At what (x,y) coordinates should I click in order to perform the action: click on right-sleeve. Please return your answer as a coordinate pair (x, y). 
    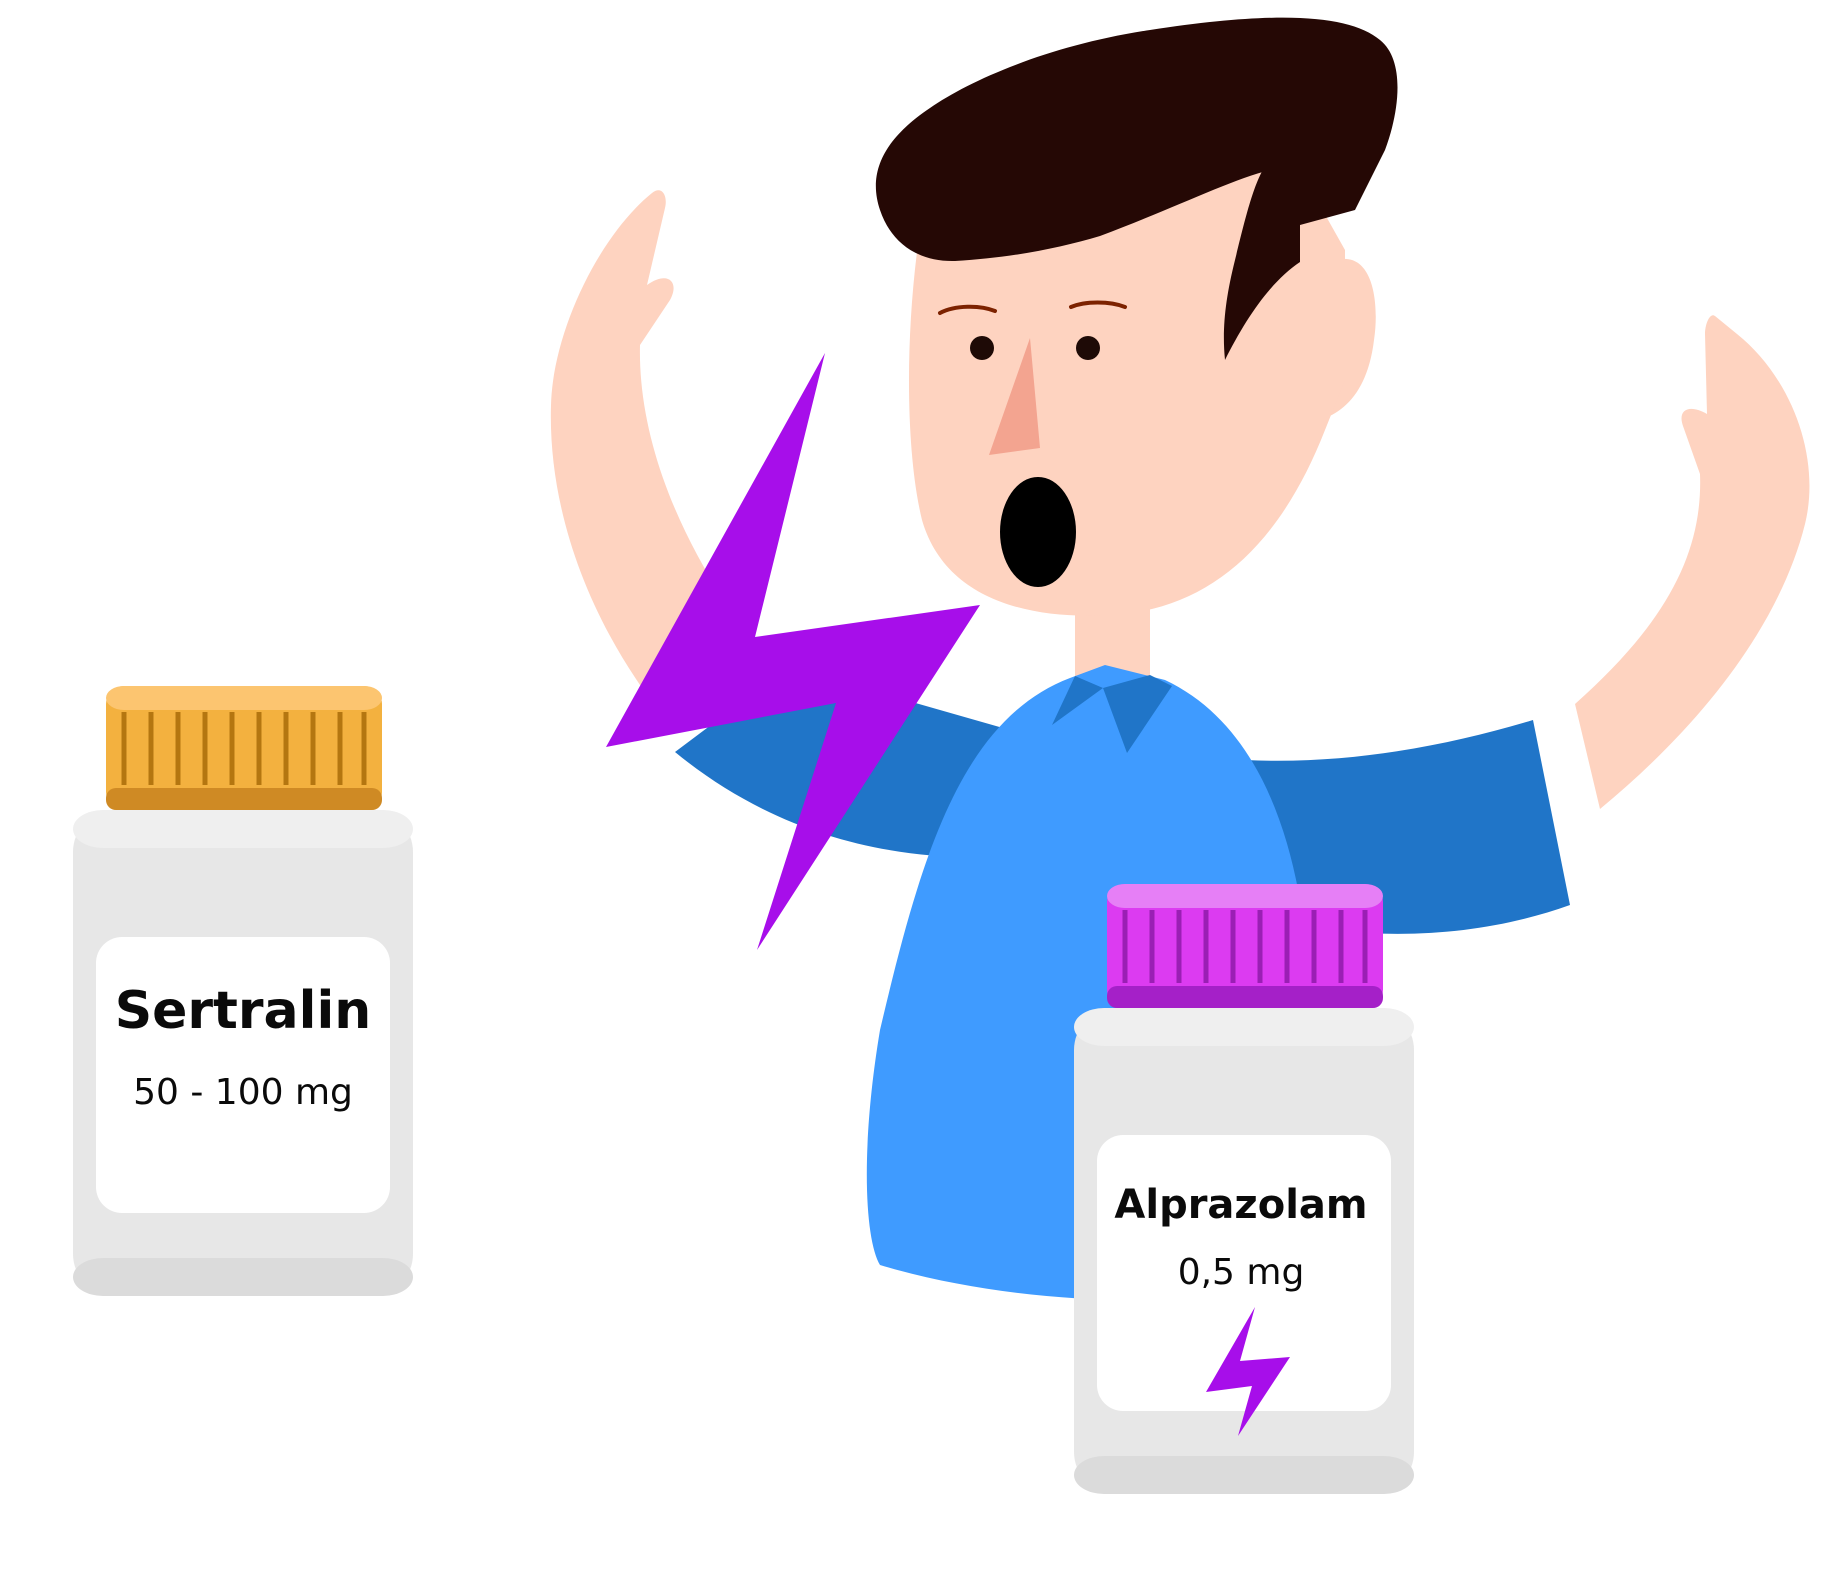
    Looking at the image, I should click on (1407, 827).